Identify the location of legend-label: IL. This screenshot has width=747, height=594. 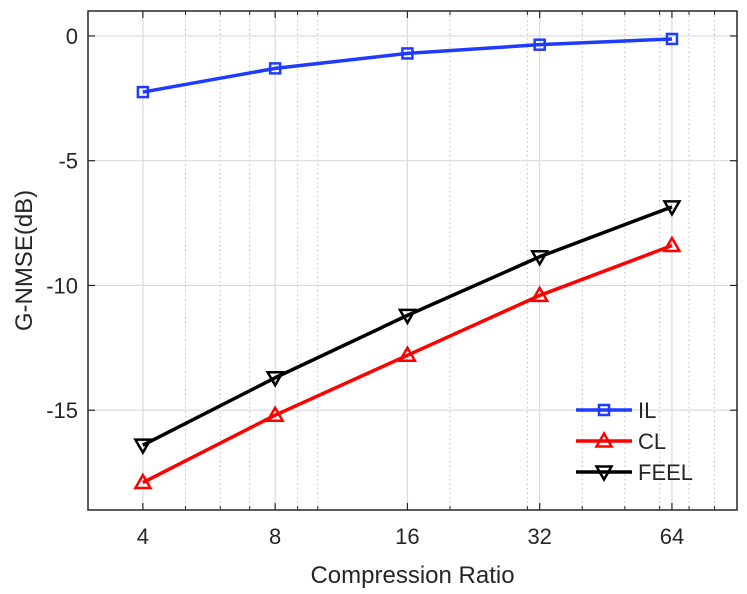
(647, 410).